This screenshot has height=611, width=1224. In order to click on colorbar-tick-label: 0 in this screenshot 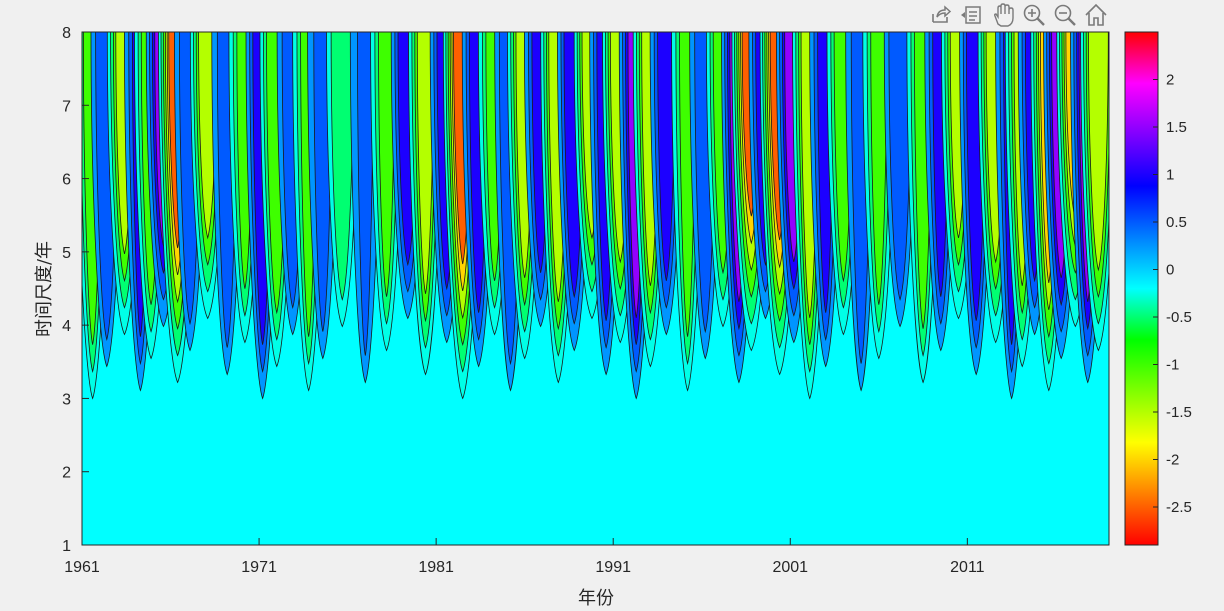, I will do `click(1170, 270)`.